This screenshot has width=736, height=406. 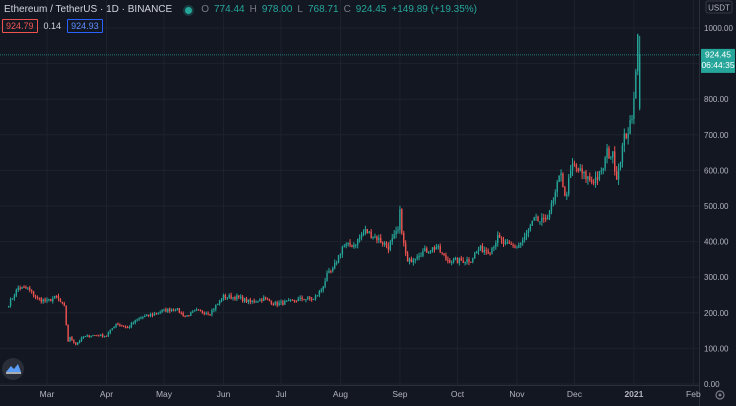 What do you see at coordinates (458, 394) in the screenshot?
I see `x-tick-label: Oct` at bounding box center [458, 394].